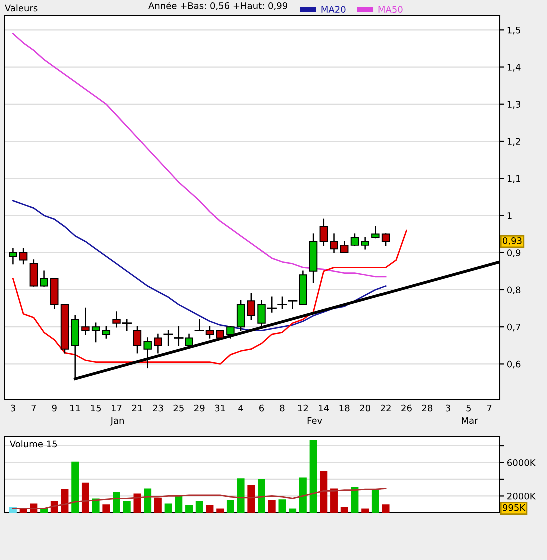 The image size is (547, 560). I want to click on y-tick-label: 0,6, so click(514, 364).